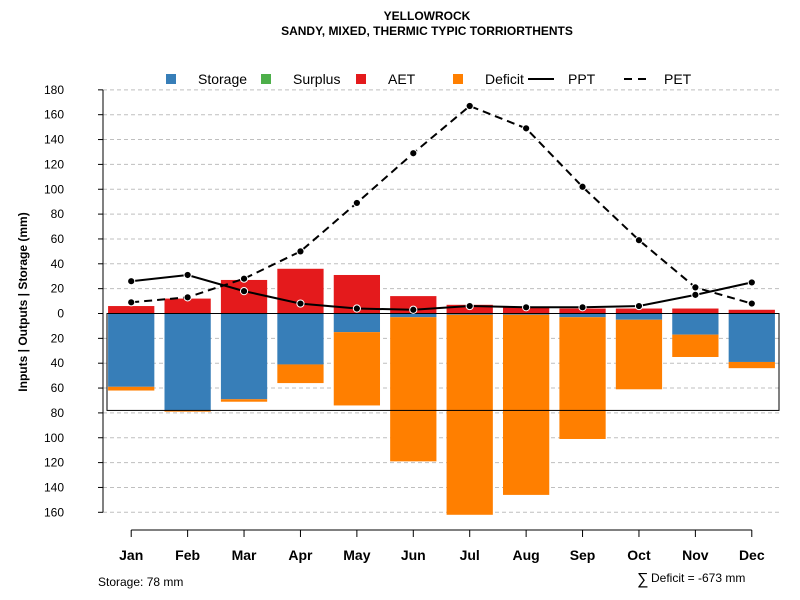 Image resolution: width=800 pixels, height=600 pixels. Describe the element at coordinates (316, 79) in the screenshot. I see `legend-label-surplus: Surplus` at that location.